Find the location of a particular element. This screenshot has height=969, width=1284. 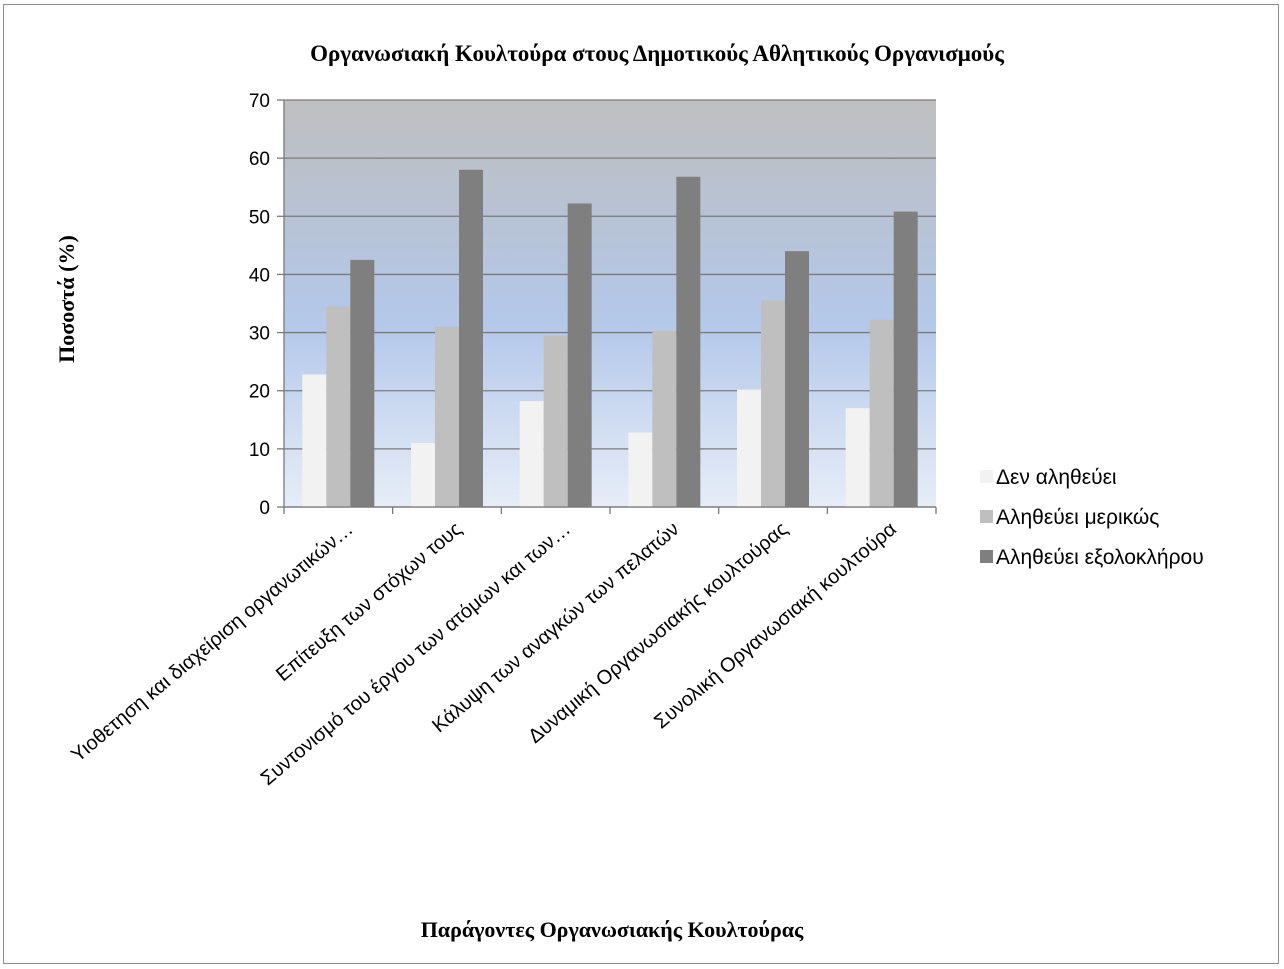

y-tick-label: 30 is located at coordinates (259, 334).